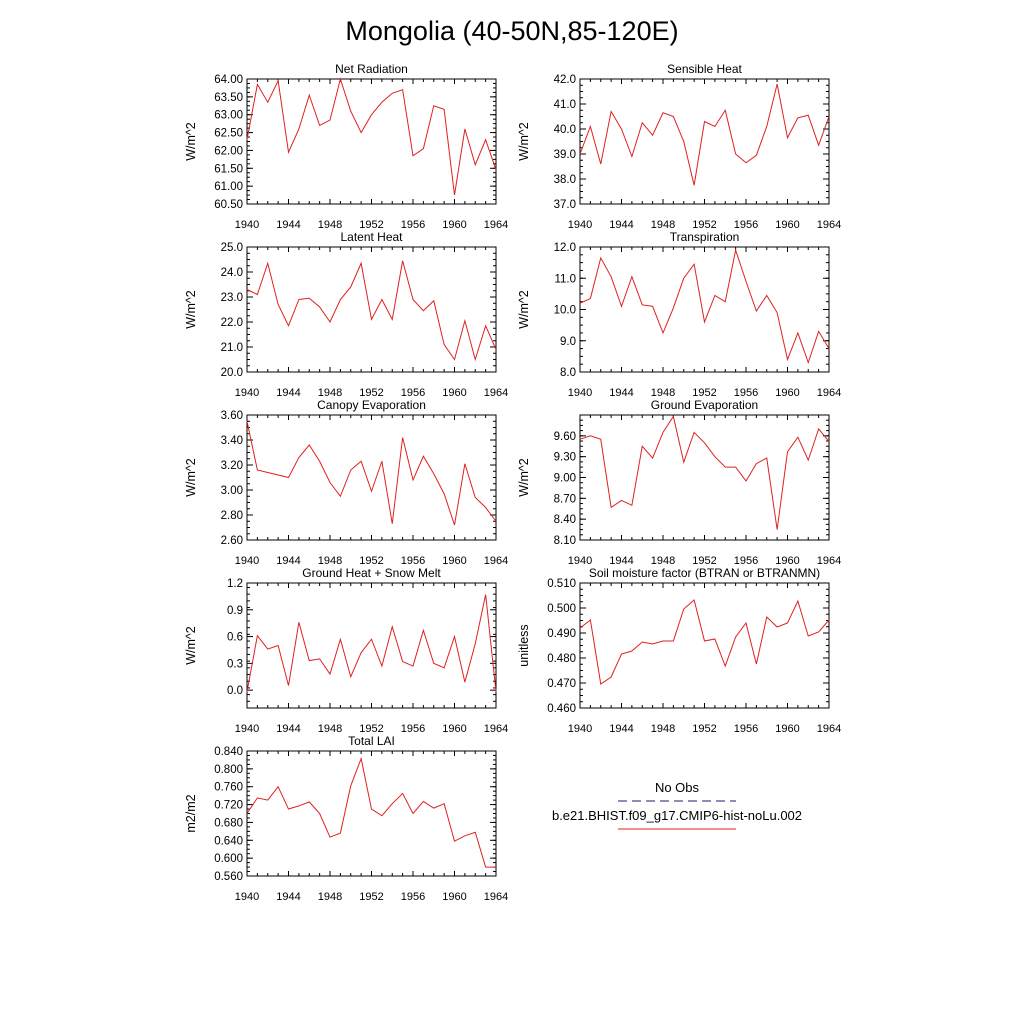 The height and width of the screenshot is (1024, 1024). What do you see at coordinates (524, 645) in the screenshot?
I see `y-axis-label: unitless` at bounding box center [524, 645].